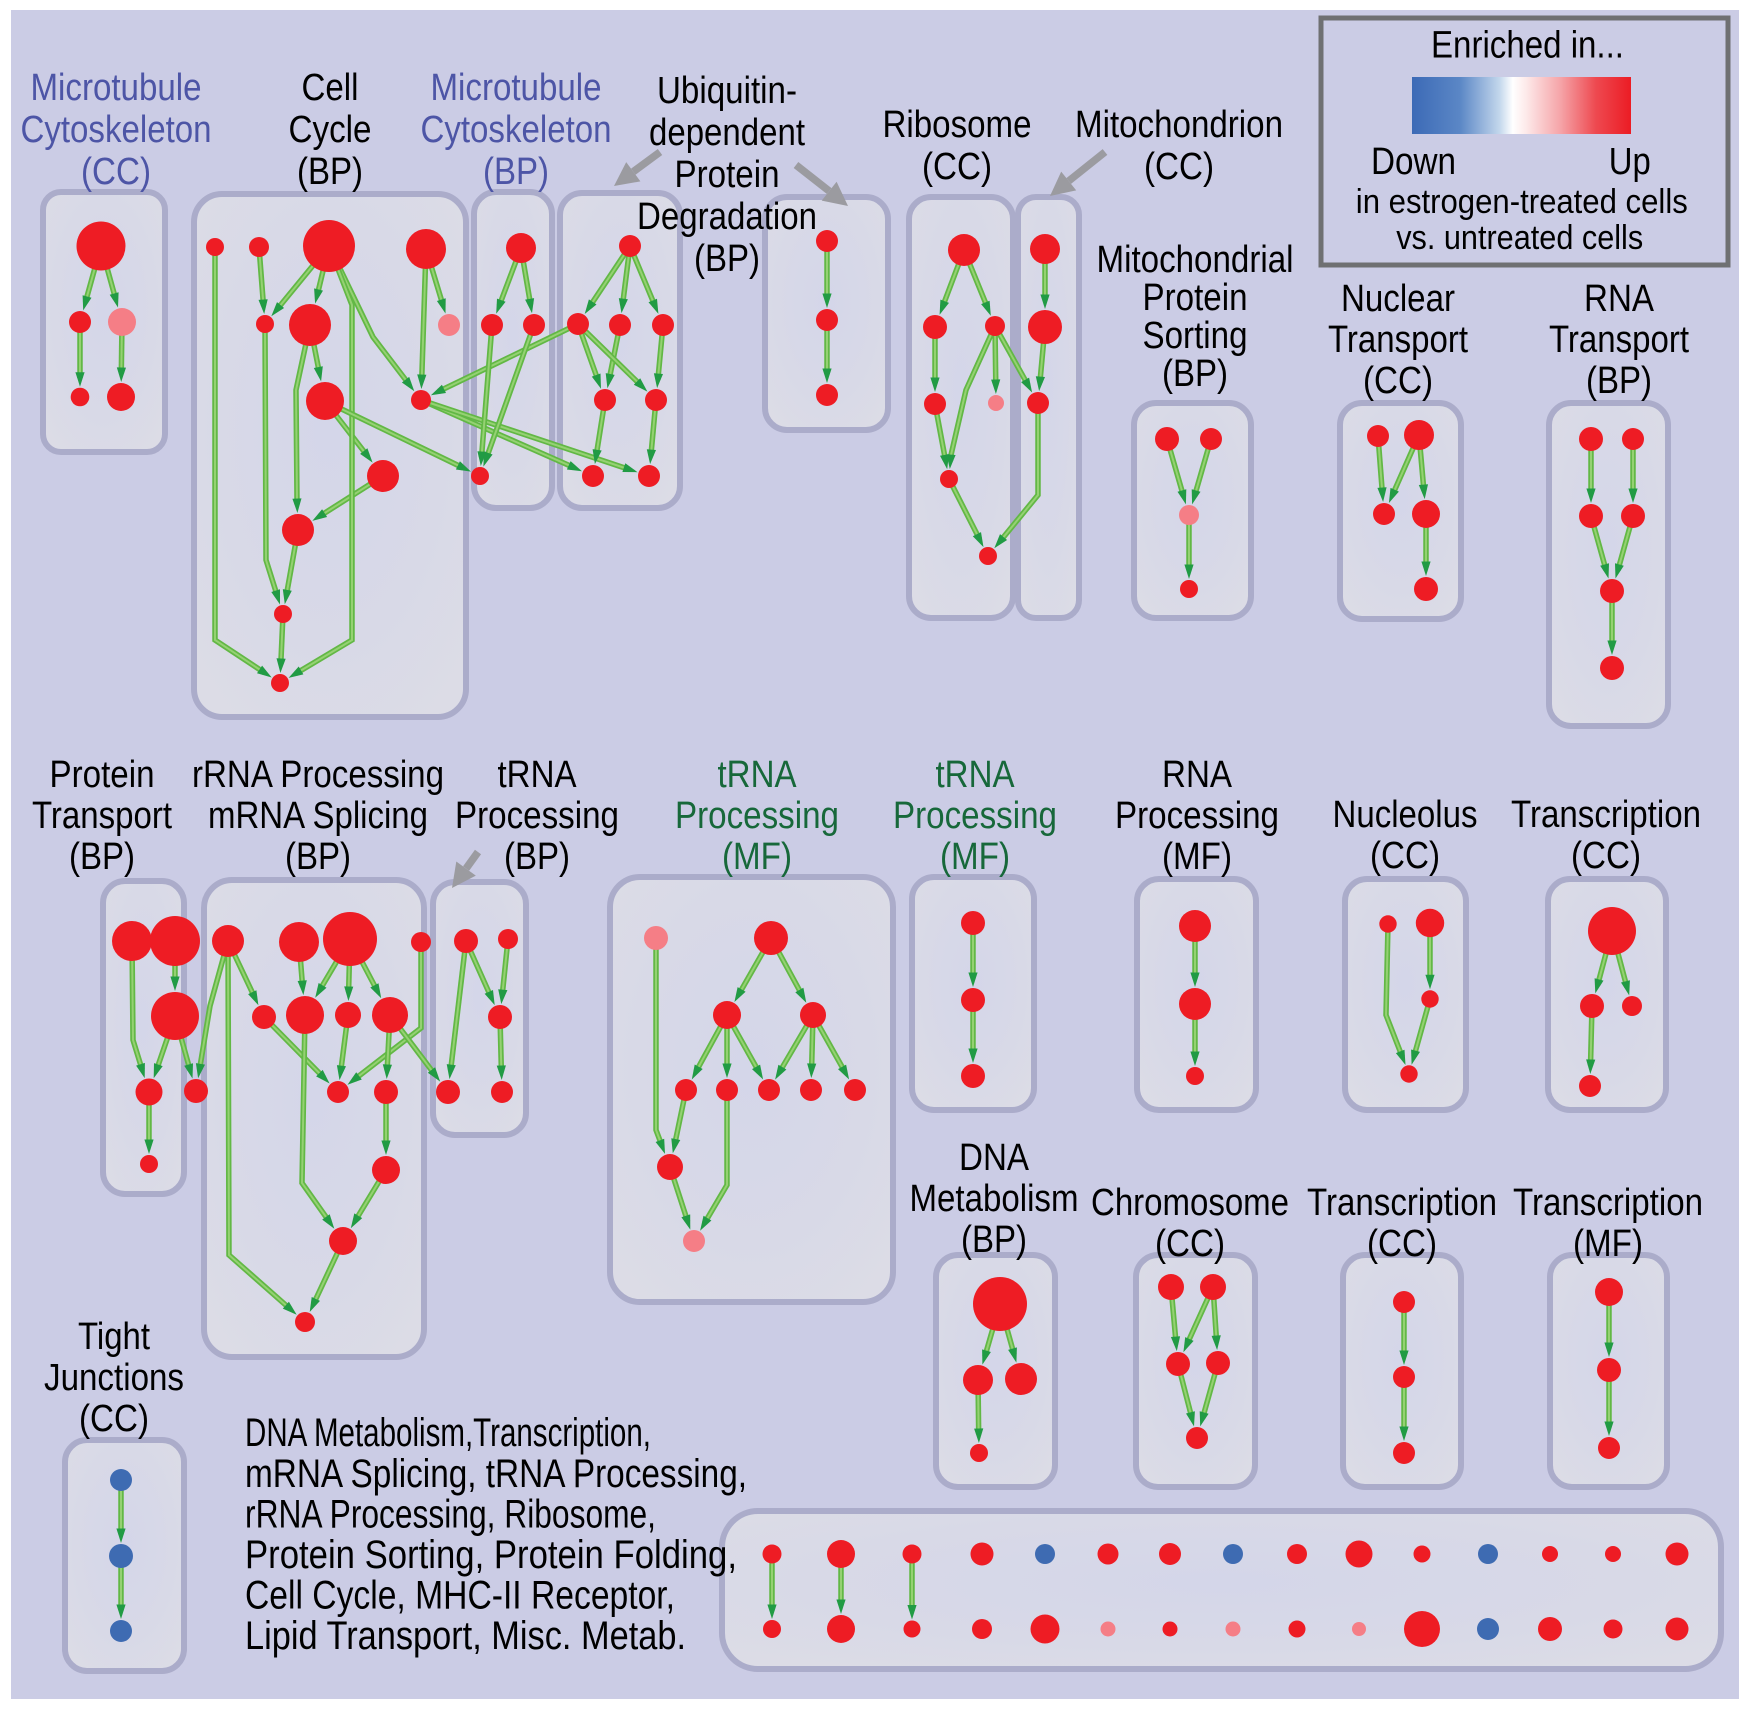 The image size is (1750, 1715). I want to click on svg-text: mRNA Splicing, so click(318, 816).